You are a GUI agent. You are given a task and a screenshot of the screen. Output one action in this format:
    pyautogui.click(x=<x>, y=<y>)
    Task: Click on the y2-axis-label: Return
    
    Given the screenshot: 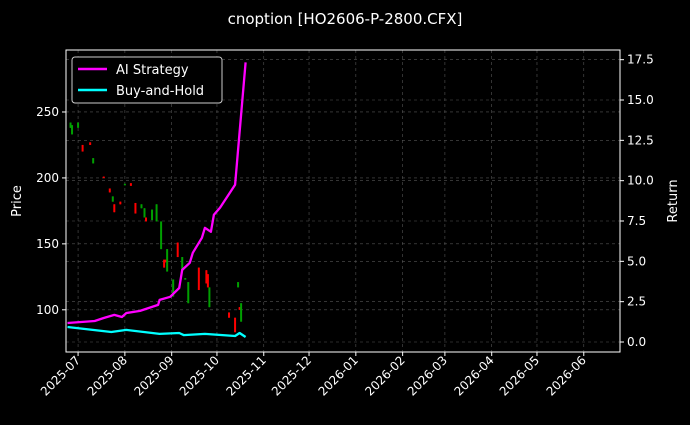 What is the action you would take?
    pyautogui.click(x=673, y=200)
    